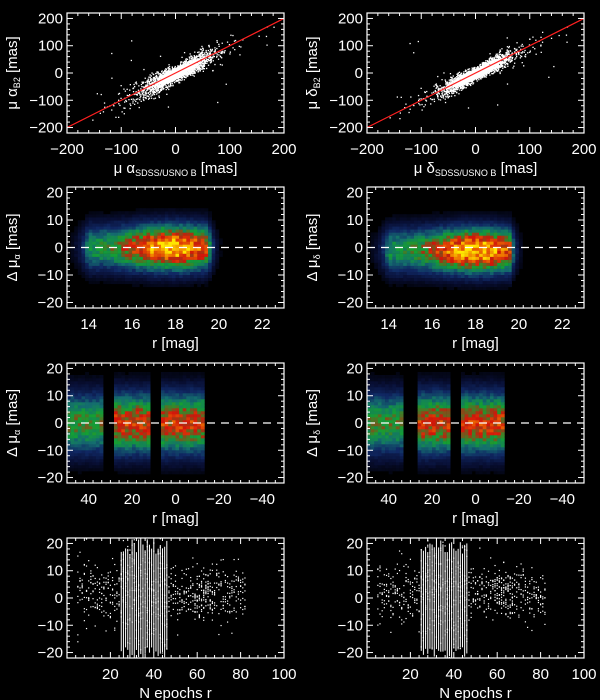  Describe the element at coordinates (50, 18) in the screenshot. I see `y-tick-label: 200` at that location.